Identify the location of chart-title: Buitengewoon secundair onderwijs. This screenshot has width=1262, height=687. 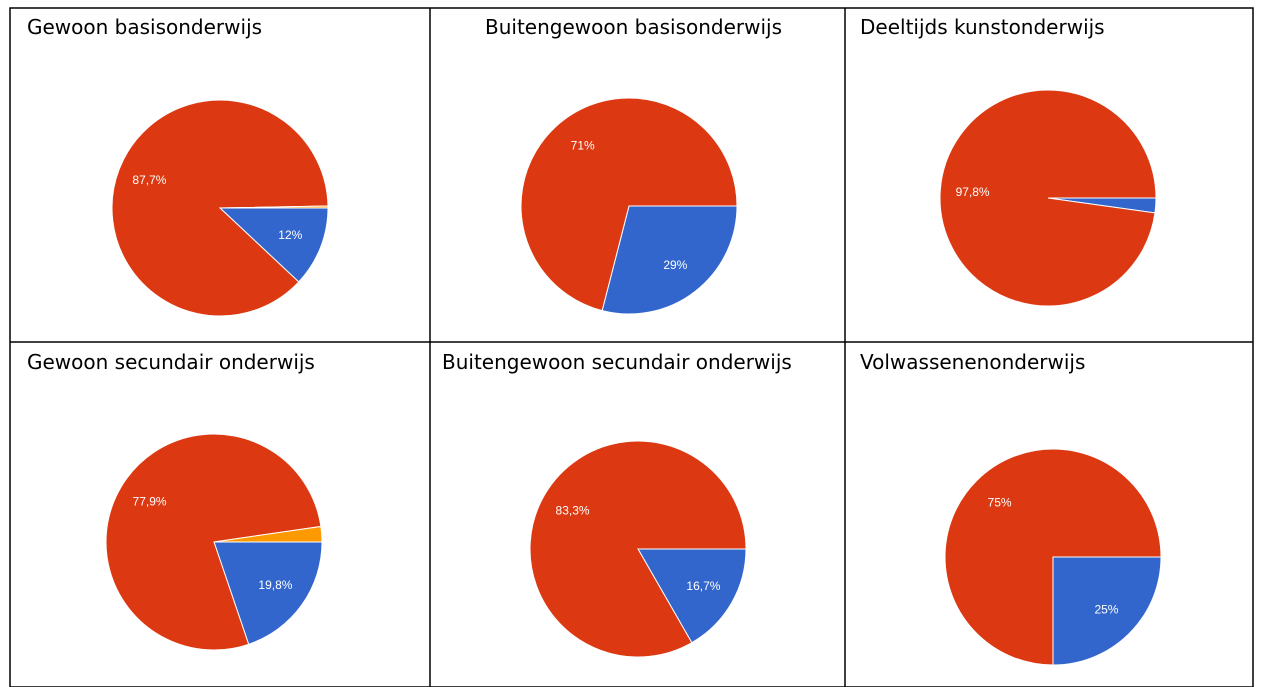
(617, 362).